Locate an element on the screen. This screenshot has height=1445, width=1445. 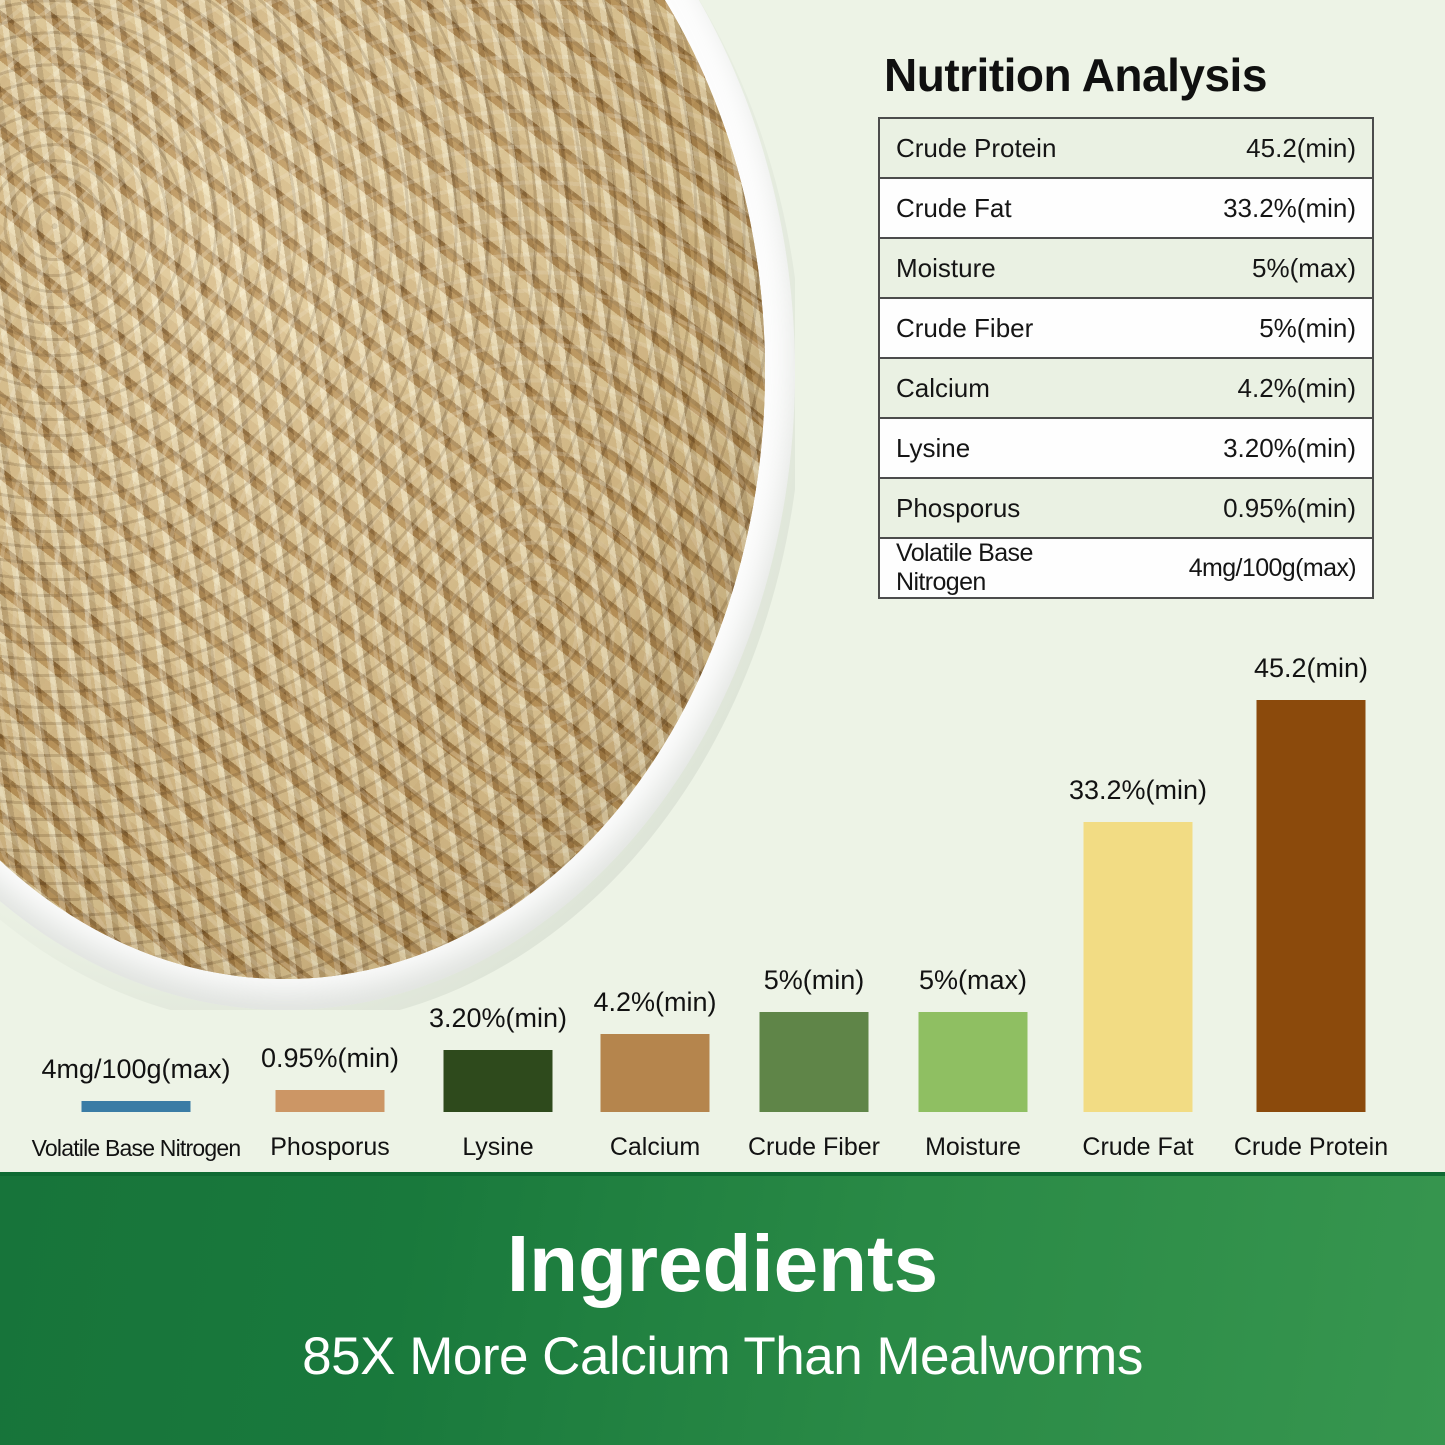
bar-value-label: 4.2%(min) is located at coordinates (655, 1002).